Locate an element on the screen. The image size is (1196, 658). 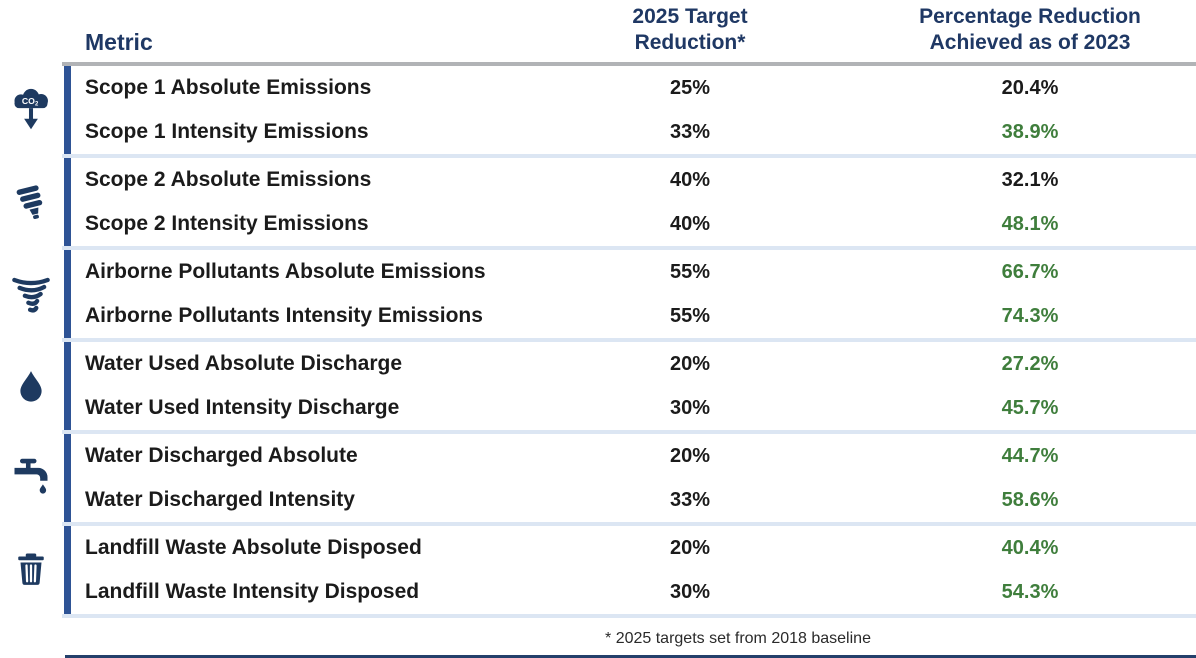
bottom-border-line is located at coordinates (630, 656).